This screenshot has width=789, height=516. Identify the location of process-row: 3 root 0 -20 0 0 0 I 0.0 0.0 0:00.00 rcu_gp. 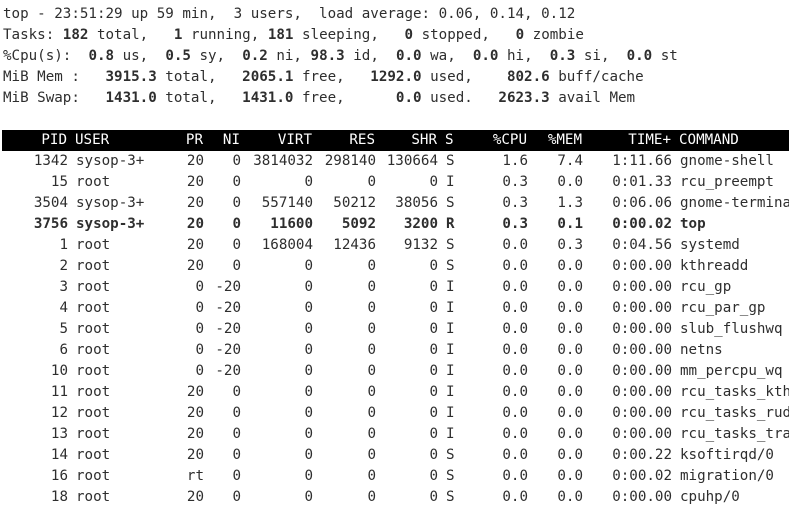
(396, 287).